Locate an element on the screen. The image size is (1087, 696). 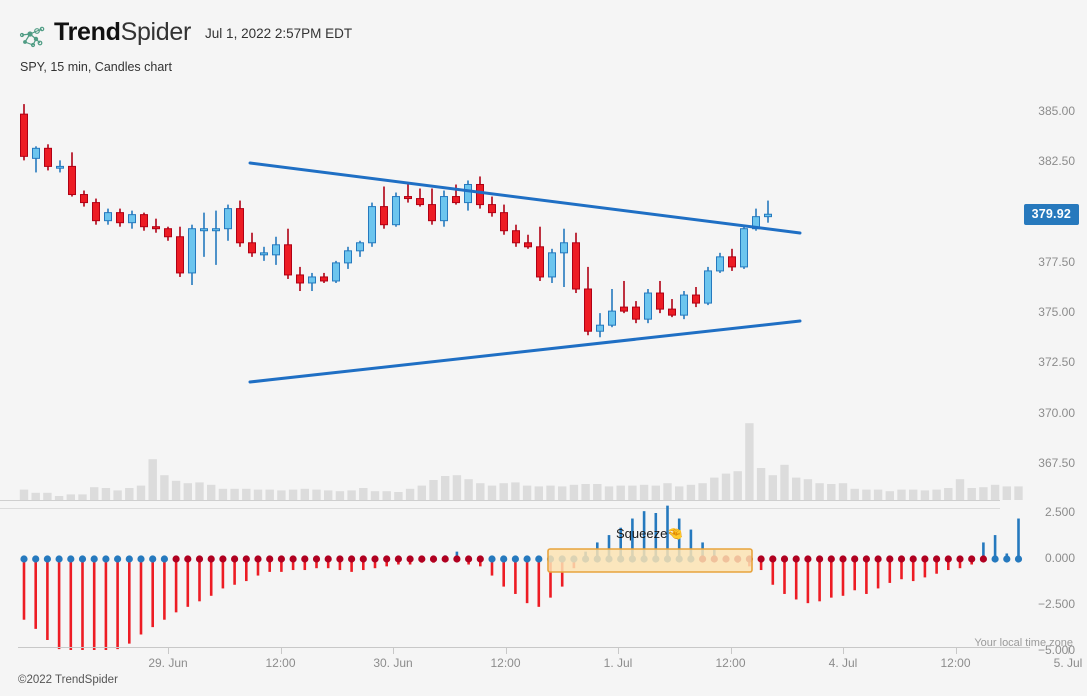
time-axis-label: 5. Jul is located at coordinates (1068, 663).